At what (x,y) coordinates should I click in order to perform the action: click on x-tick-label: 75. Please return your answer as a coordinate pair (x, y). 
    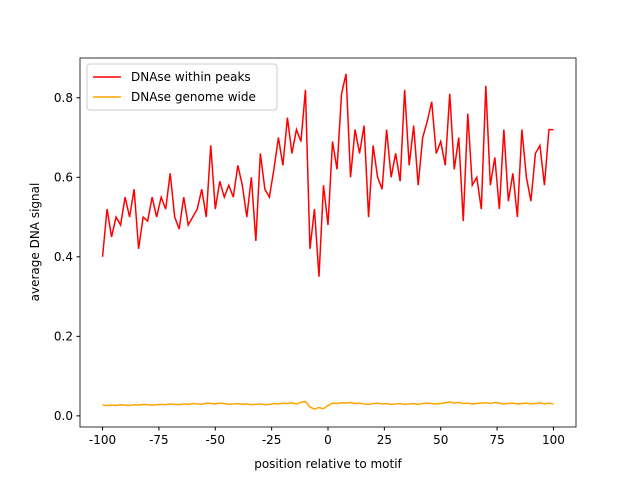
    Looking at the image, I should click on (496, 440).